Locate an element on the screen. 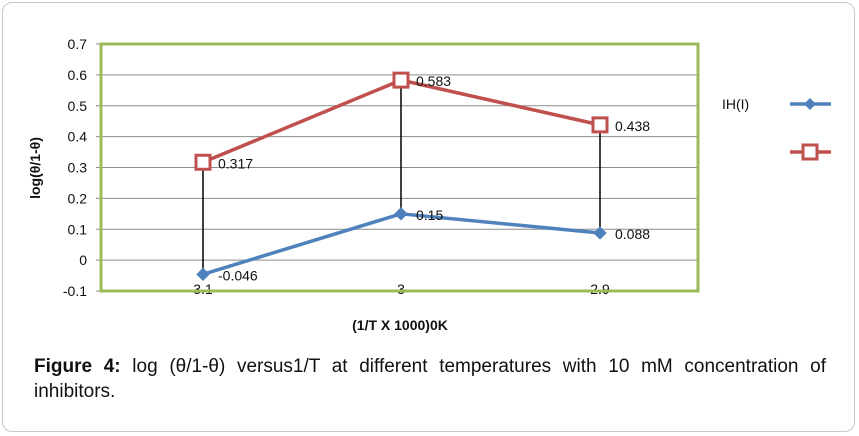 Image resolution: width=859 pixels, height=436 pixels. y-tick-label: 0.7 is located at coordinates (78, 44).